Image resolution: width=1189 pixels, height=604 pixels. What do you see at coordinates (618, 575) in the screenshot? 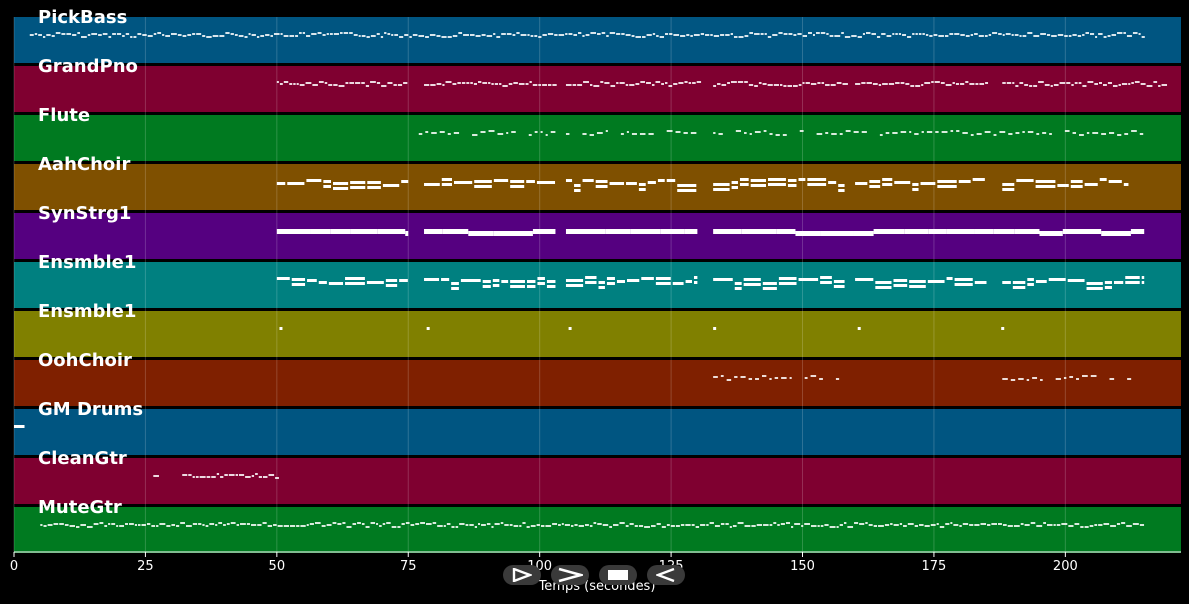
I see `stop-button` at bounding box center [618, 575].